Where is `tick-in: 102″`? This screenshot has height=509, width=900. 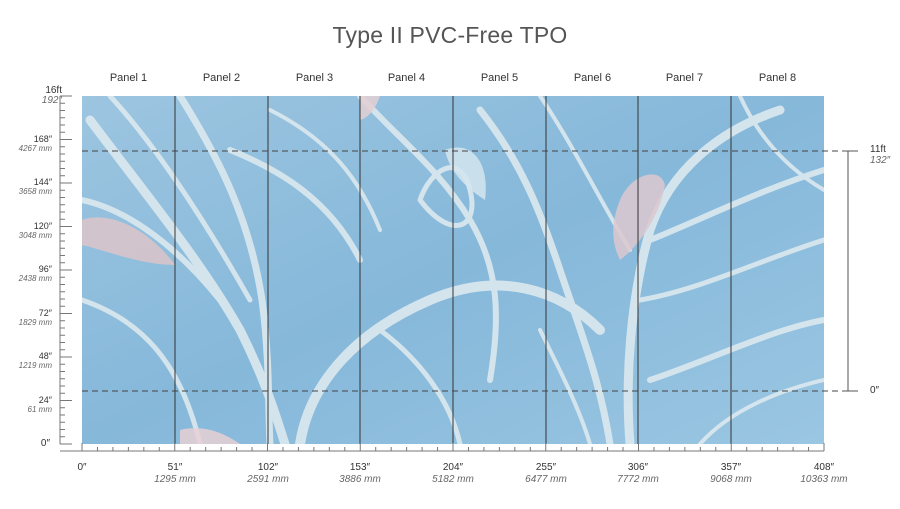 tick-in: 102″ is located at coordinates (268, 467).